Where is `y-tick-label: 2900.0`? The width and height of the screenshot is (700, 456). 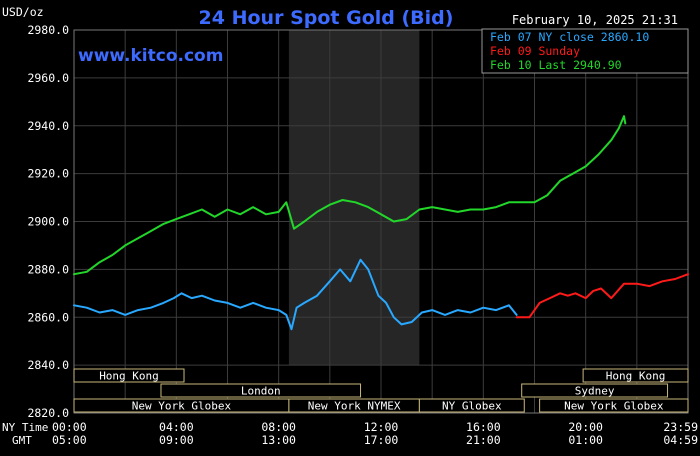
y-tick-label: 2900.0 is located at coordinates (48, 222).